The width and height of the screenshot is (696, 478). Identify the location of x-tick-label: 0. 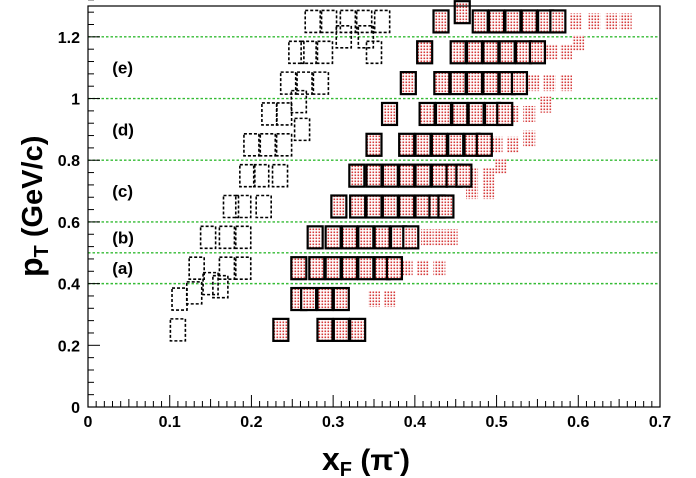
(88, 422).